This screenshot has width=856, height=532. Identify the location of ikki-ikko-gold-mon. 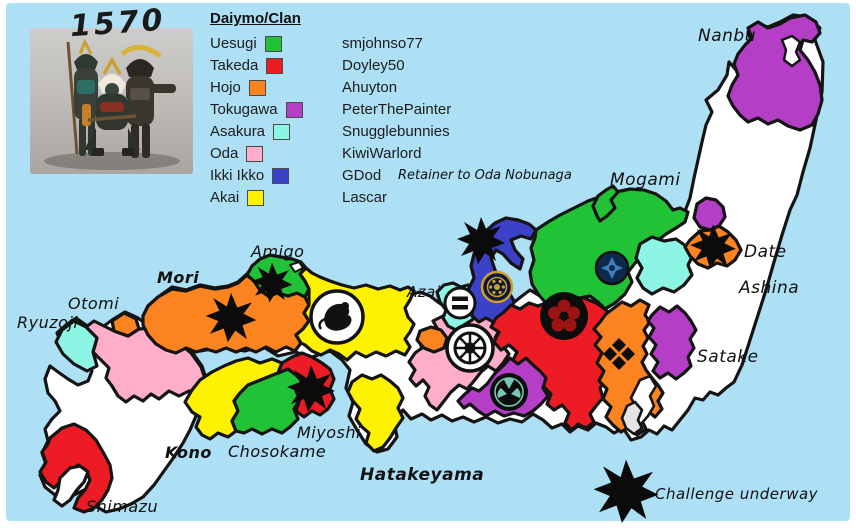
(497, 287).